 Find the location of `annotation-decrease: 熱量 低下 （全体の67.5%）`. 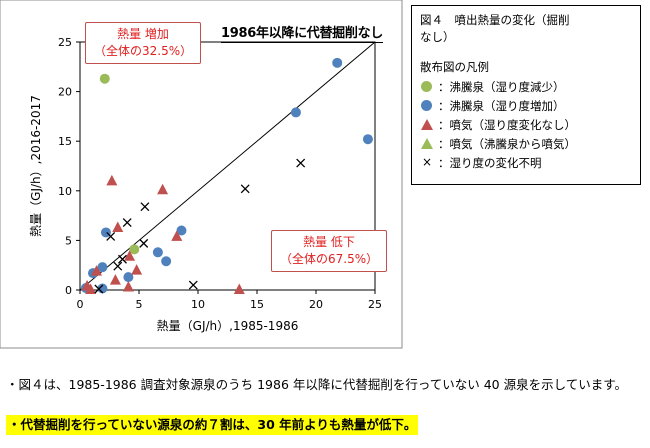

annotation-decrease: 熱量 低下 （全体の67.5%） is located at coordinates (329, 251).